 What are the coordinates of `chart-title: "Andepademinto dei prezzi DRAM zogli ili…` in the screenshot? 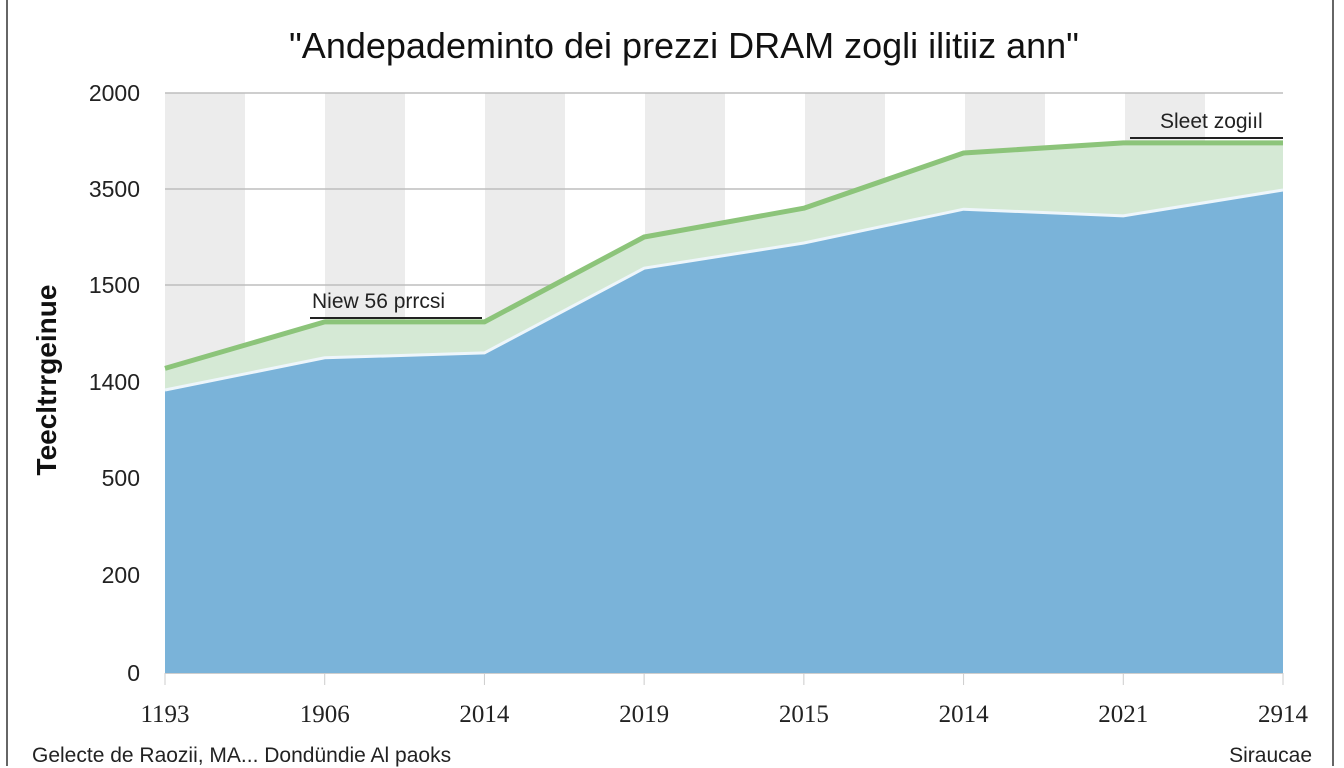 It's located at (684, 45).